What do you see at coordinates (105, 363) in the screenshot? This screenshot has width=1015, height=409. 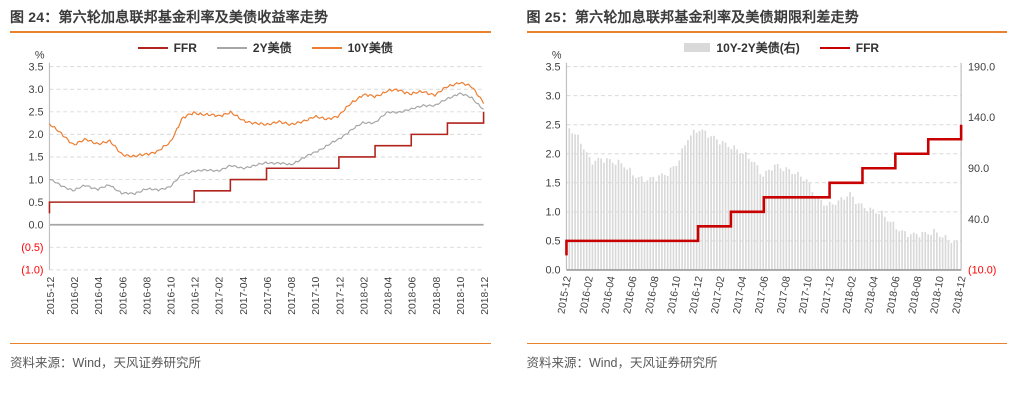 I see `figure-24-source: 资料来源：Wind，天风证券研究所` at bounding box center [105, 363].